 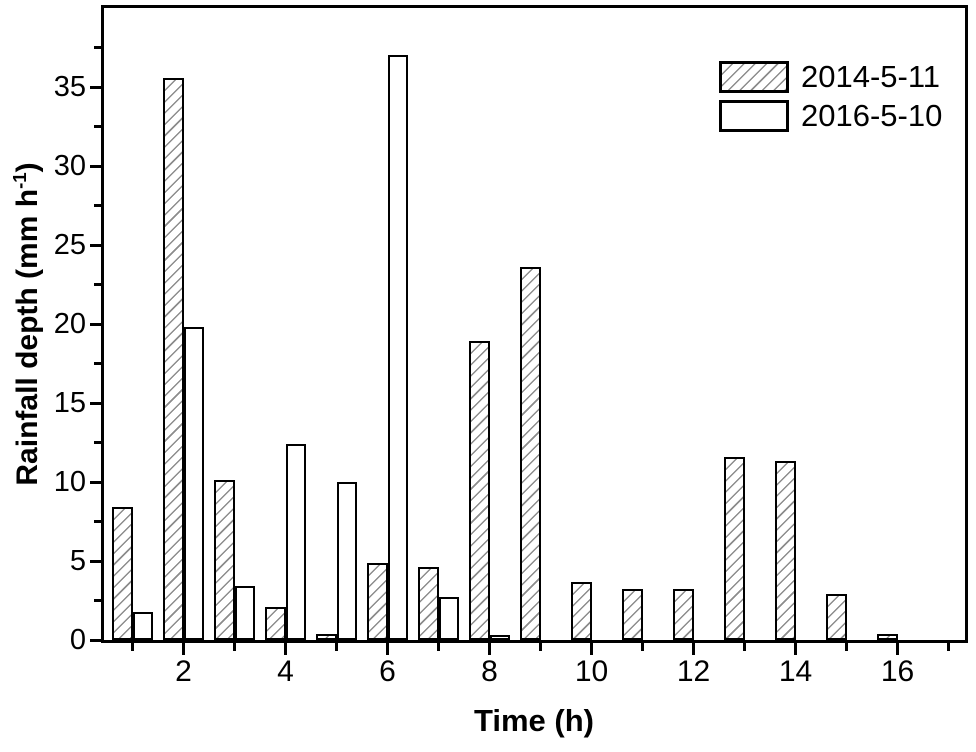 What do you see at coordinates (19, 180) in the screenshot?
I see `y-axis-title-superscript: -1` at bounding box center [19, 180].